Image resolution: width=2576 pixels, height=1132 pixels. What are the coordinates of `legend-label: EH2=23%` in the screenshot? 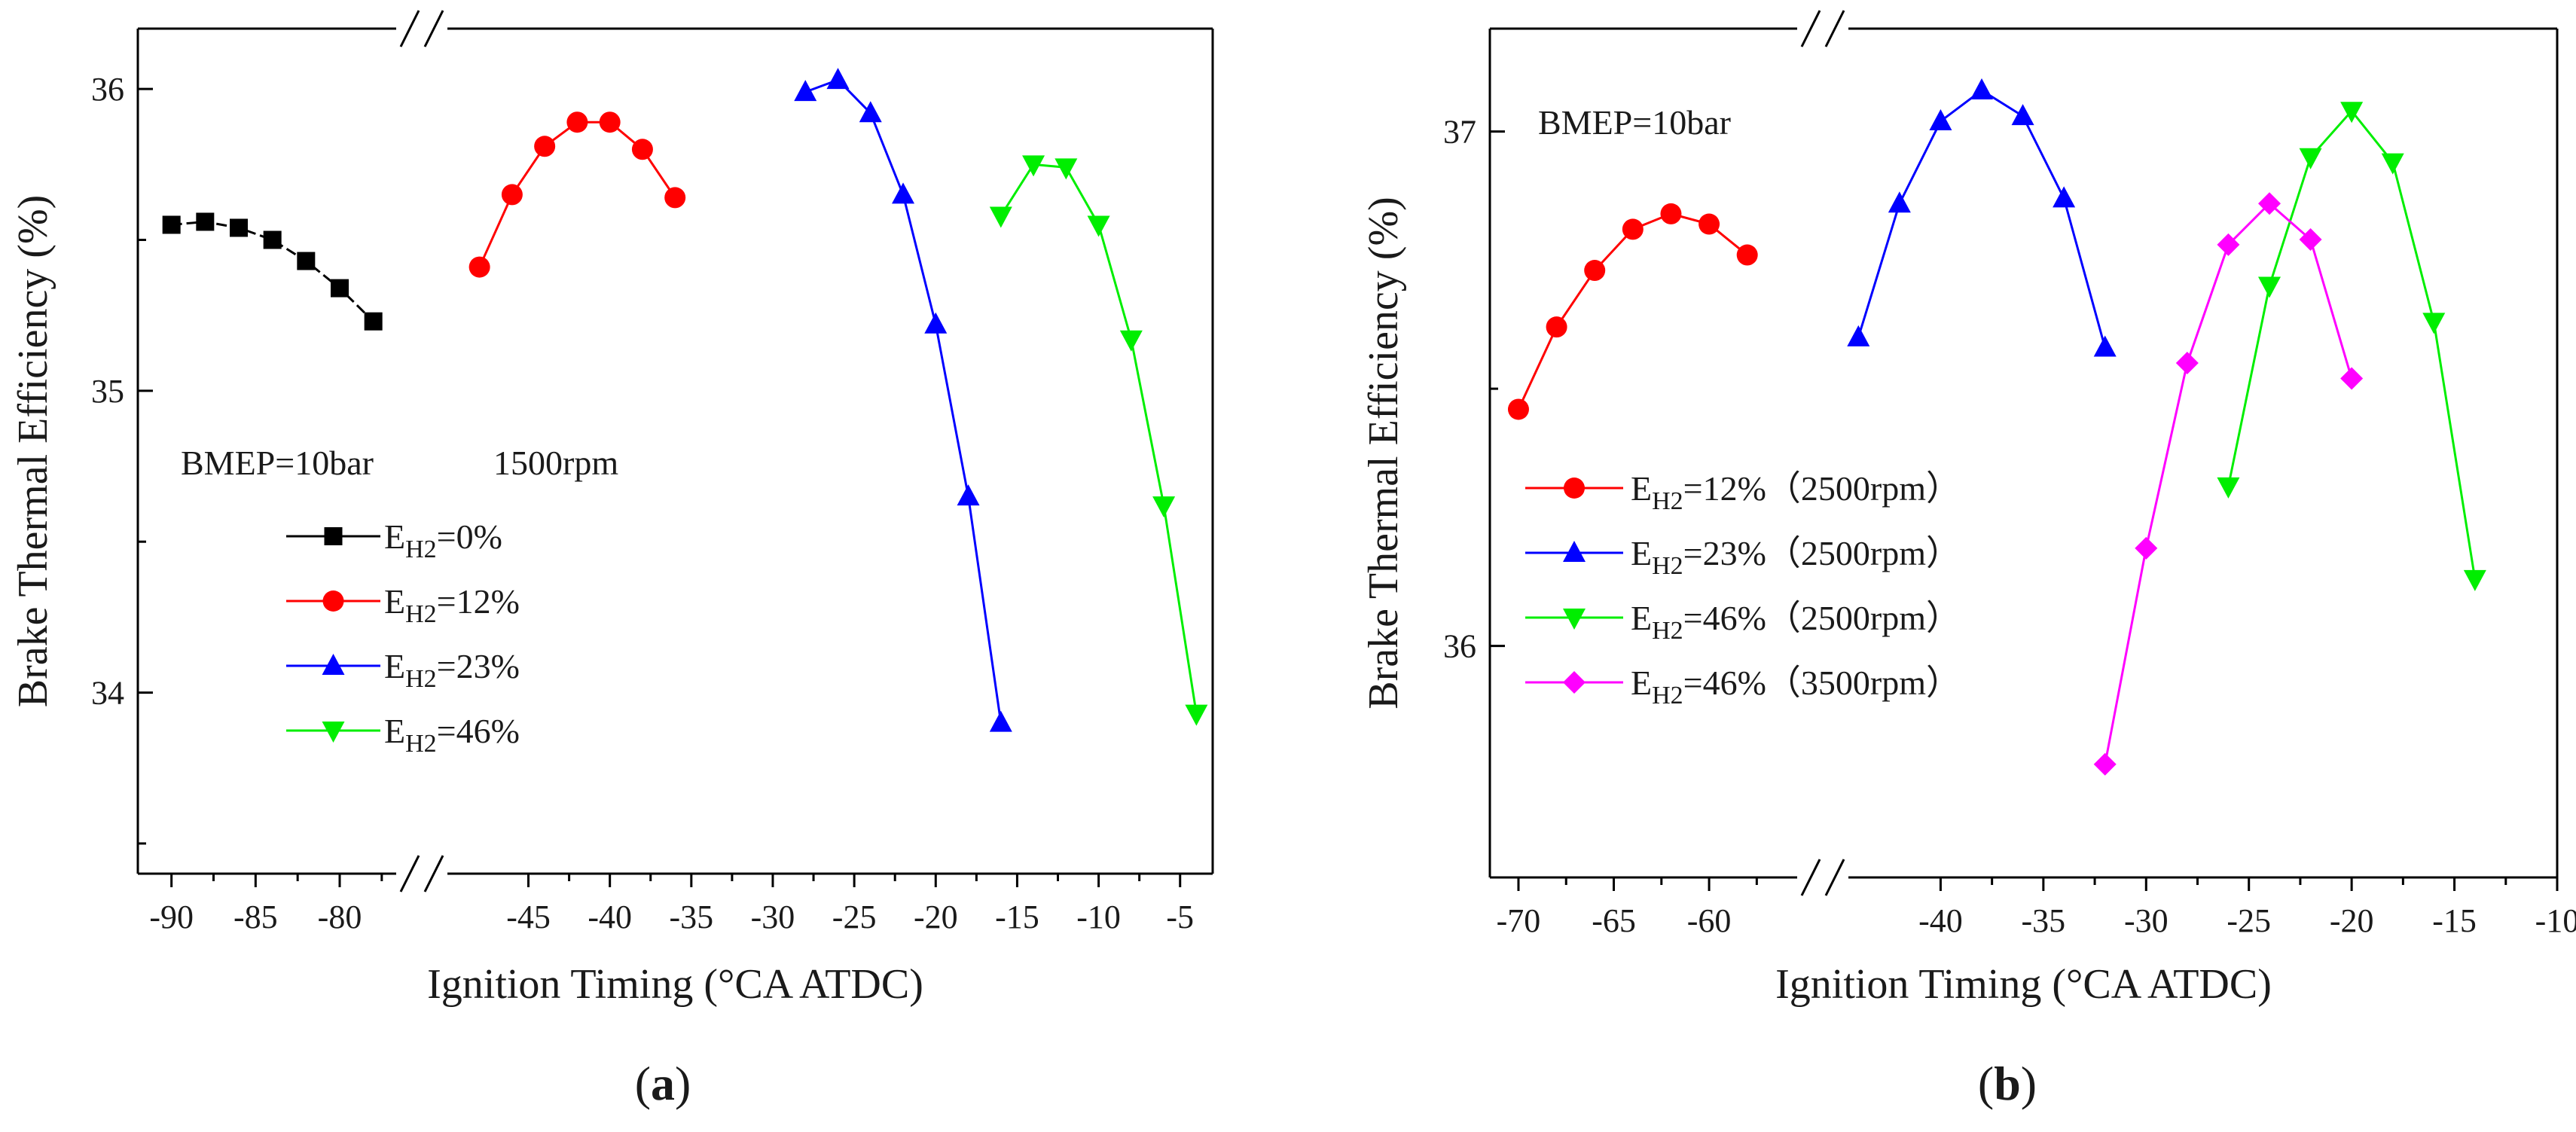 It's located at (452, 670).